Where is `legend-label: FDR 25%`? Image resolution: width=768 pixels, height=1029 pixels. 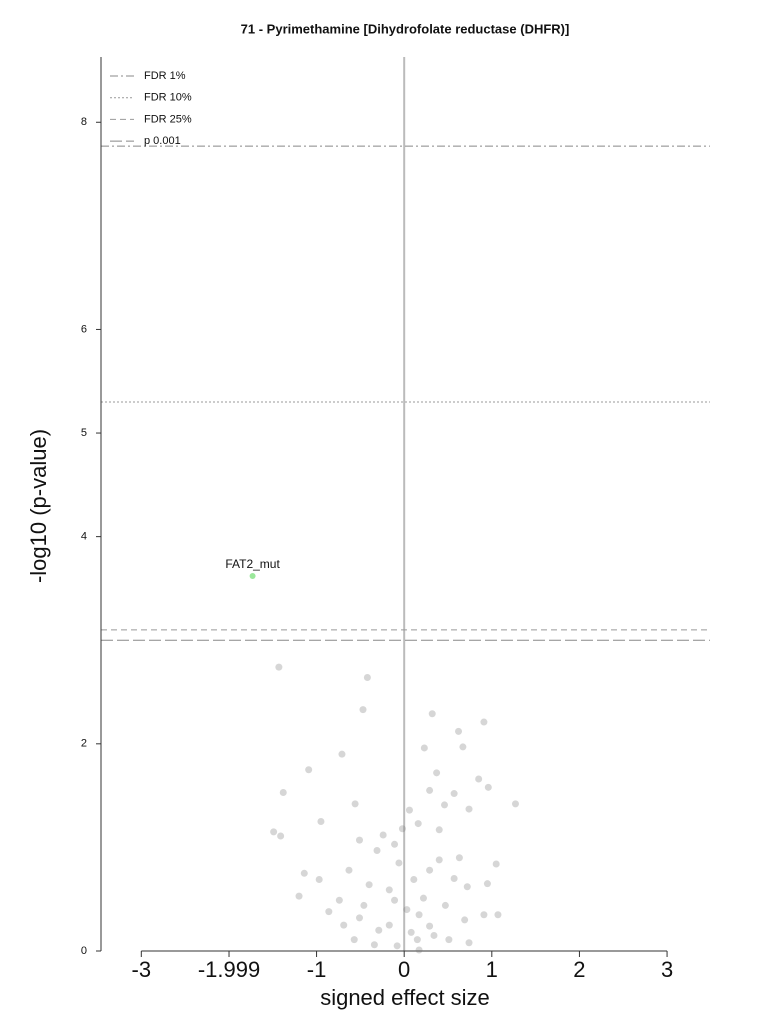 legend-label: FDR 25% is located at coordinates (168, 119).